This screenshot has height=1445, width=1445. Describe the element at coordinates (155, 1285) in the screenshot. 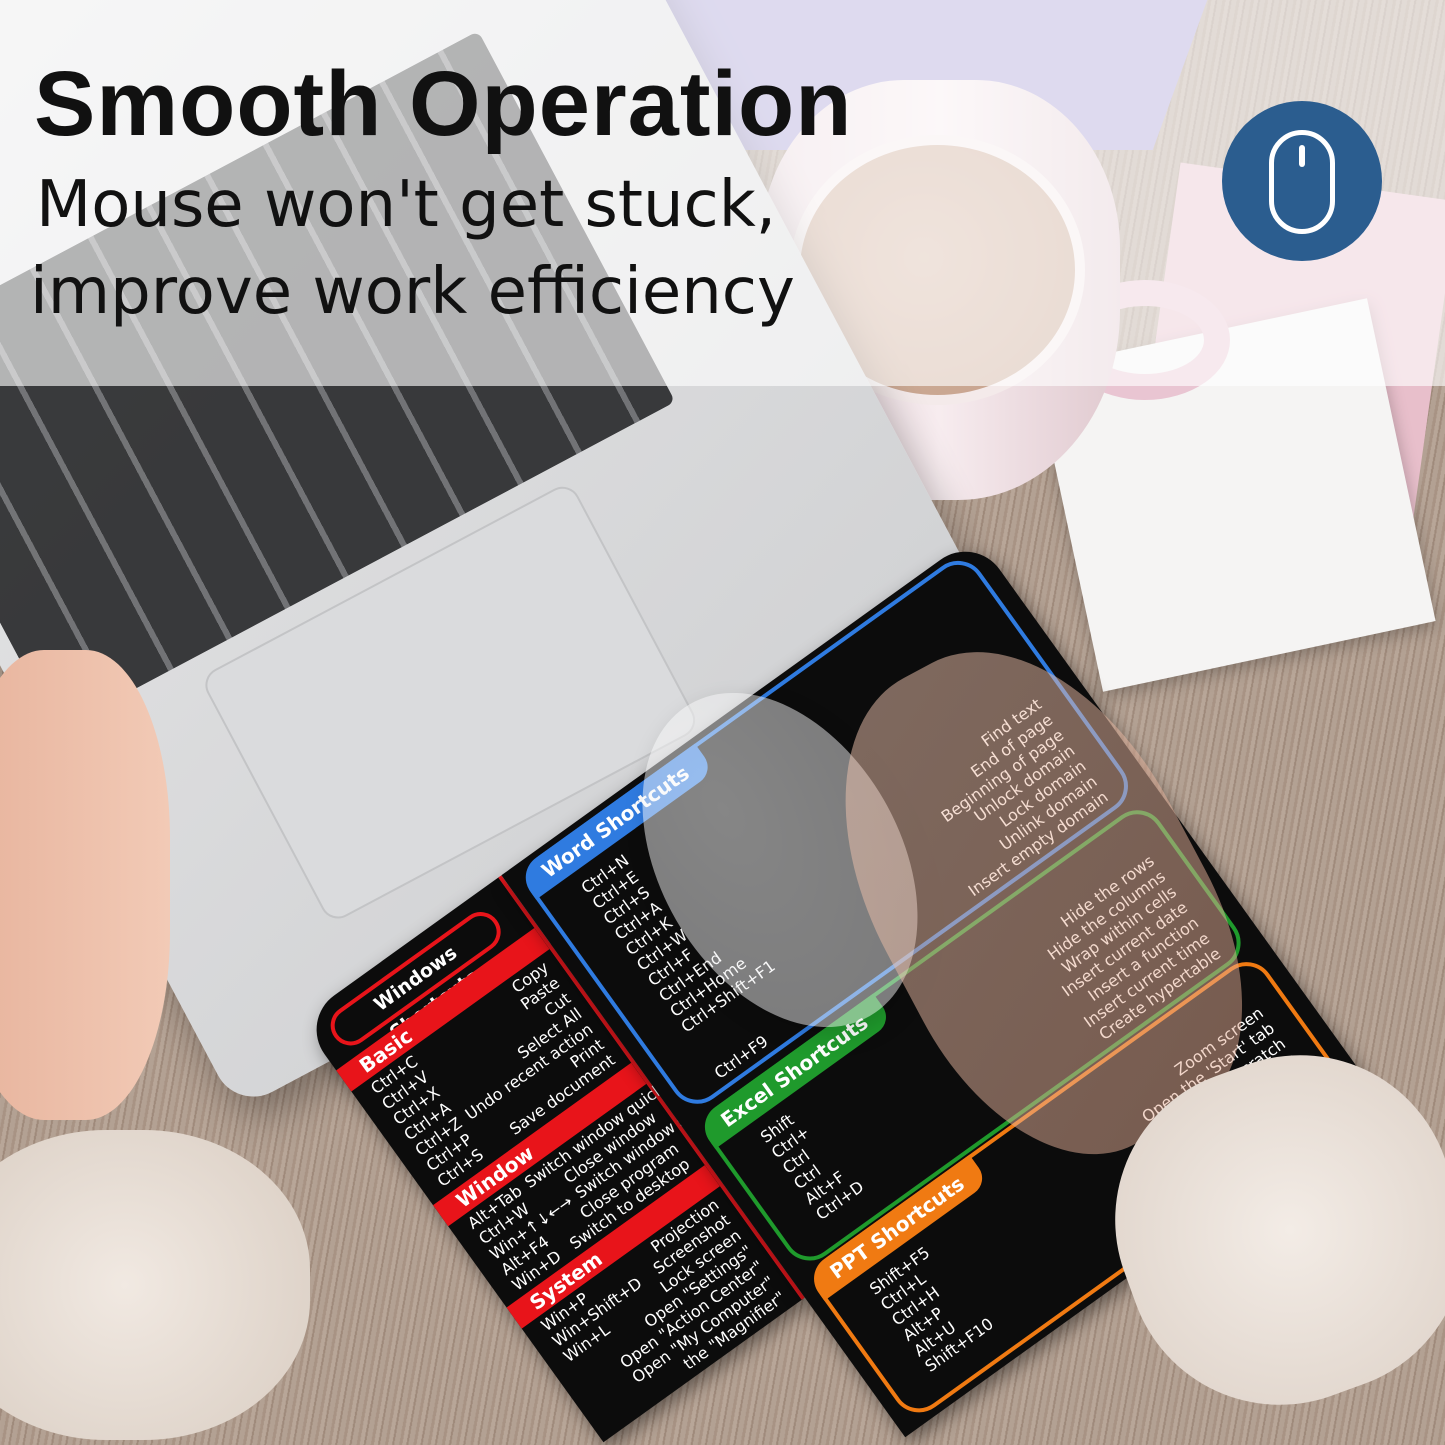

I see `sweater-sleeve-left` at that location.